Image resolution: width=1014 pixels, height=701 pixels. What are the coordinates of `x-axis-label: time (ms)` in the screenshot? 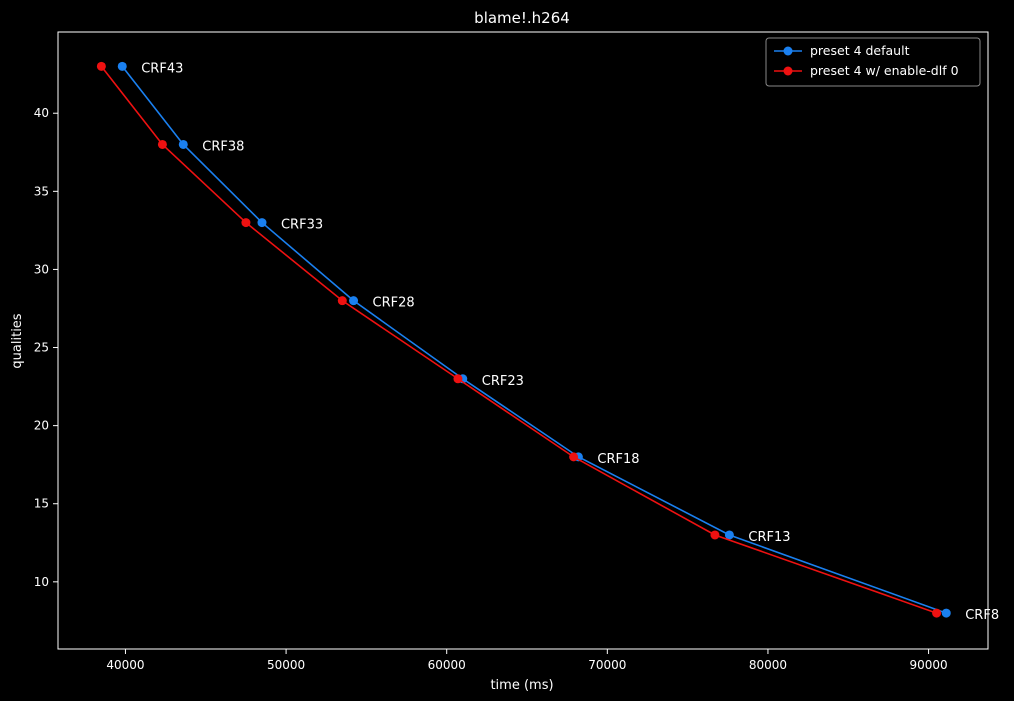 It's located at (521, 685).